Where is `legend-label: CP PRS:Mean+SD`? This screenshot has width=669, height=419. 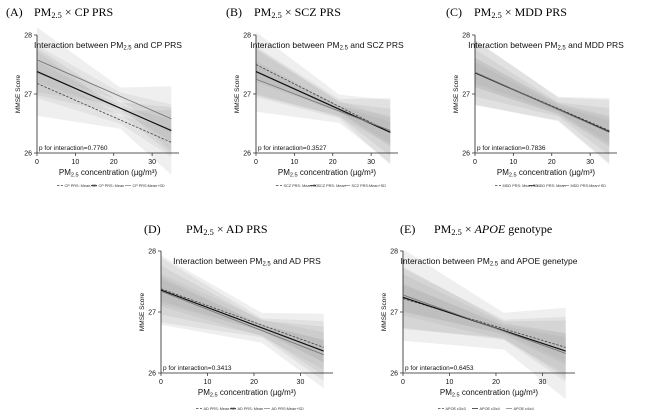 legend-label: CP PRS:Mean+SD is located at coordinates (149, 186).